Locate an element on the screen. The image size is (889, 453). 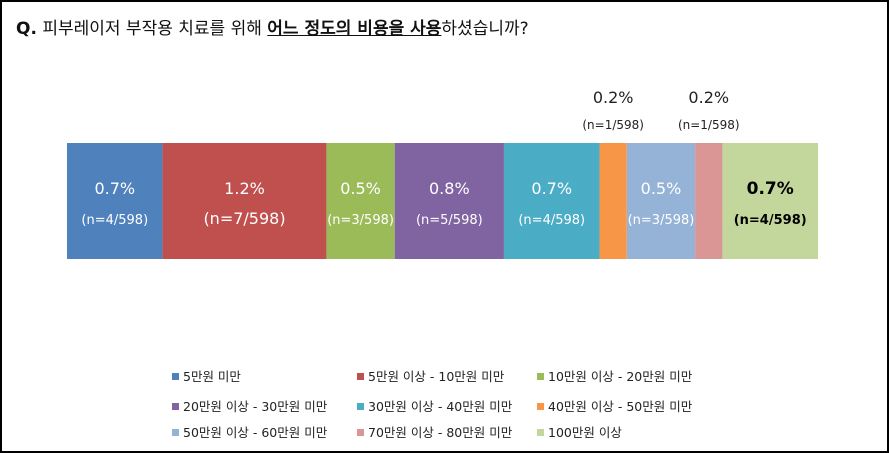
legend-label-0: 5만원 미만 is located at coordinates (212, 376).